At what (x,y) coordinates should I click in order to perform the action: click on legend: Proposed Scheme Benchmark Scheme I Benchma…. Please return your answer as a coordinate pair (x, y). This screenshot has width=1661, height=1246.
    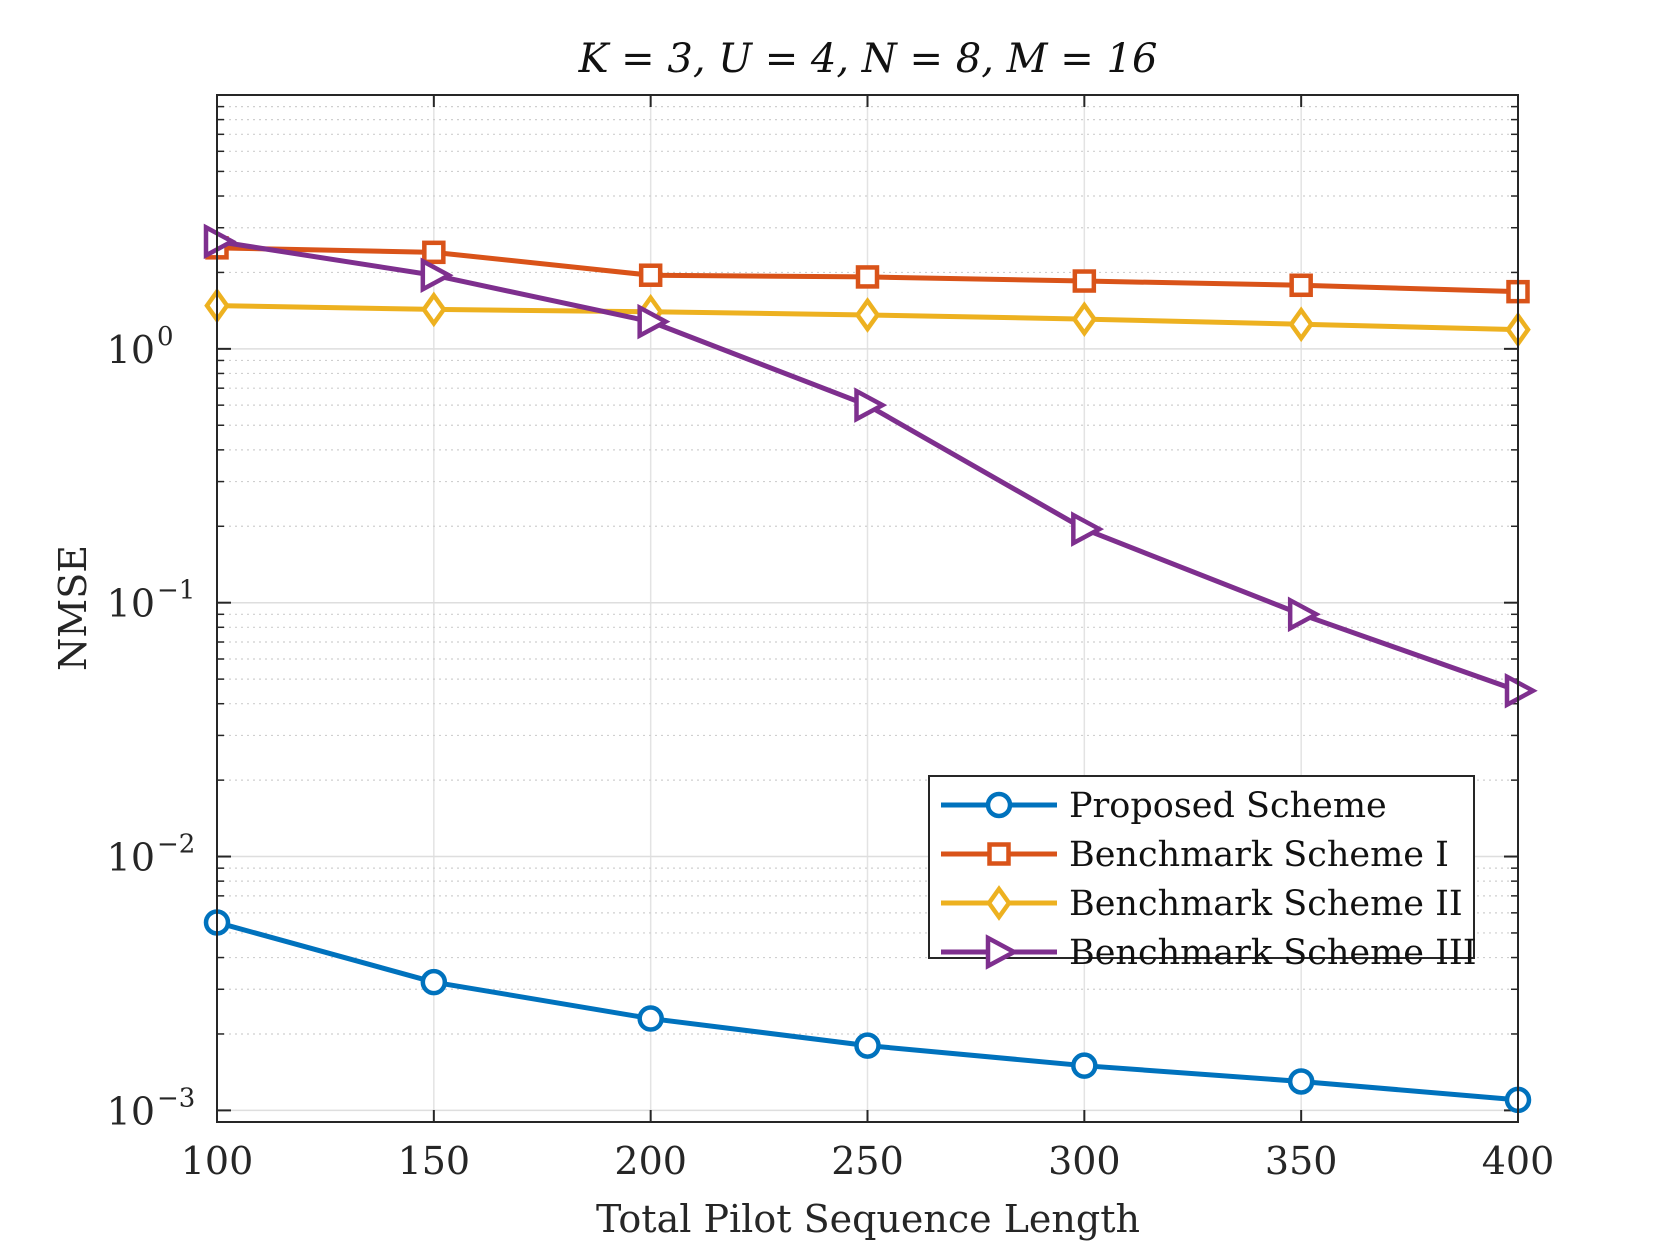
    Looking at the image, I should click on (1202, 874).